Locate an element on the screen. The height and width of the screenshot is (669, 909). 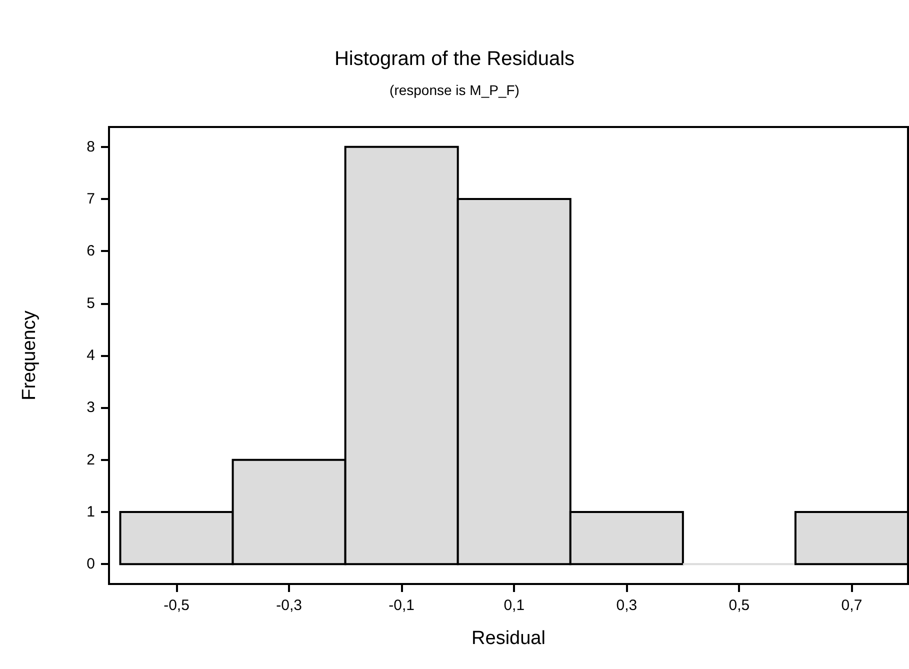
y-tick-label: 1 is located at coordinates (90, 512).